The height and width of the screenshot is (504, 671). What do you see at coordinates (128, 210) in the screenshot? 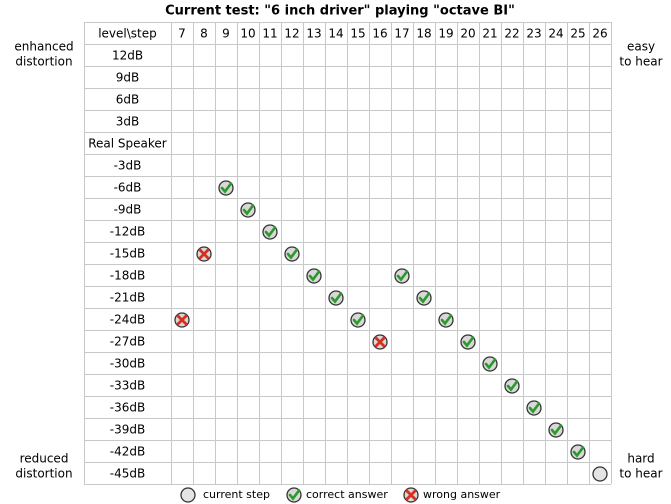
I see `row-label: -9dB` at bounding box center [128, 210].